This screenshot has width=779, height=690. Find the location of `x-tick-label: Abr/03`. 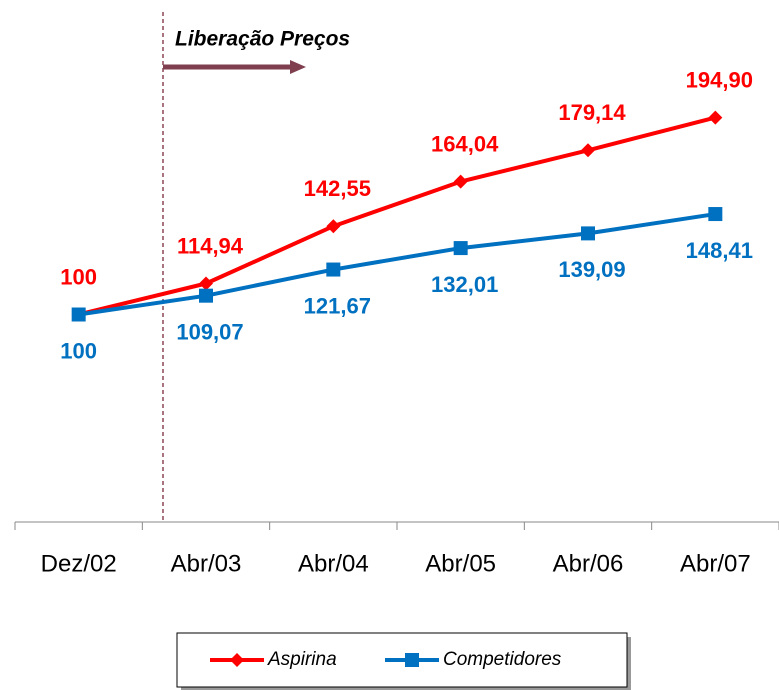

x-tick-label: Abr/03 is located at coordinates (206, 563).